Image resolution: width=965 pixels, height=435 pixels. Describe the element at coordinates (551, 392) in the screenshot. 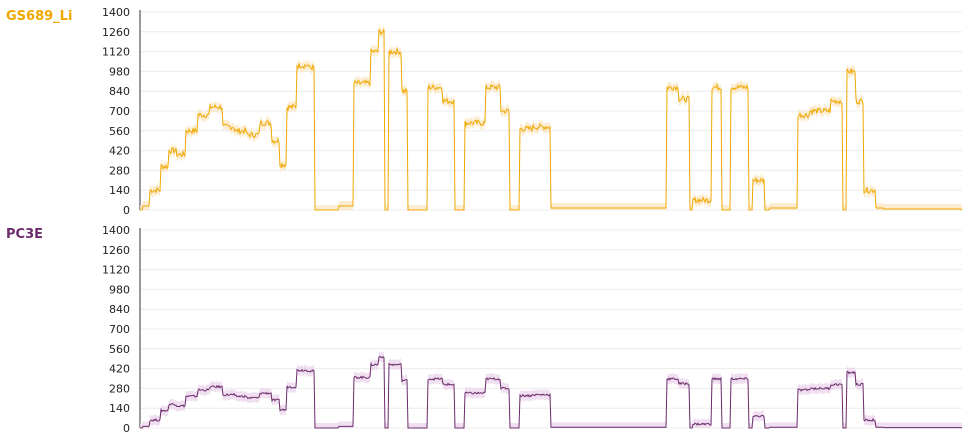

I see `signal-line` at that location.